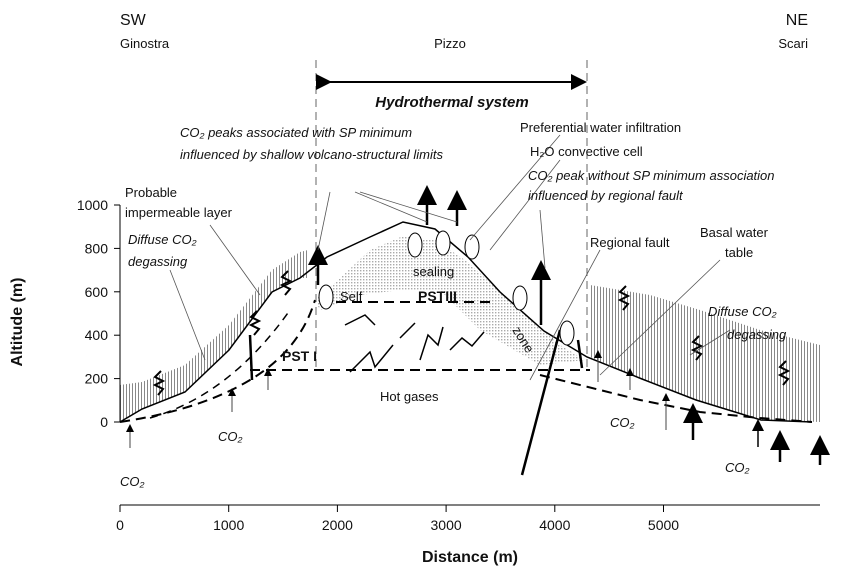 This screenshot has width=849, height=576. I want to click on y-tick-label: 800, so click(97, 248).